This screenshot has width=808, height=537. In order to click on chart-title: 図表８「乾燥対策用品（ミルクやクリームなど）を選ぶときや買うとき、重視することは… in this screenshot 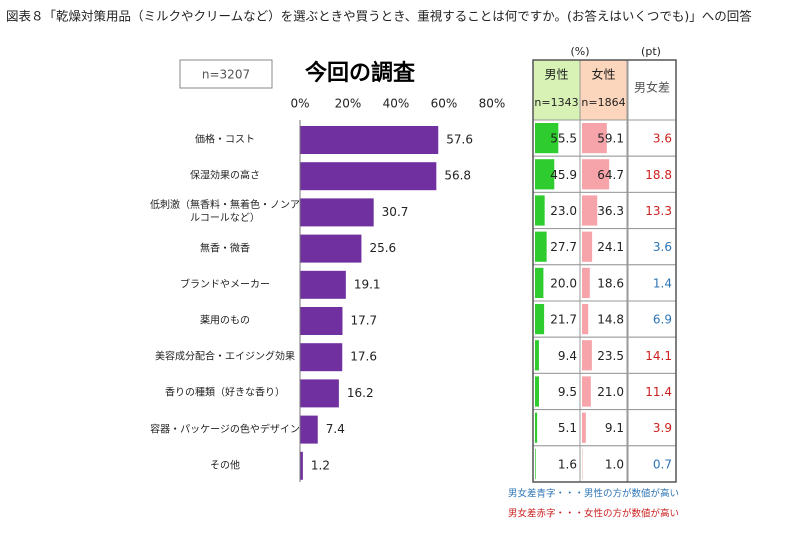, I will do `click(379, 16)`.